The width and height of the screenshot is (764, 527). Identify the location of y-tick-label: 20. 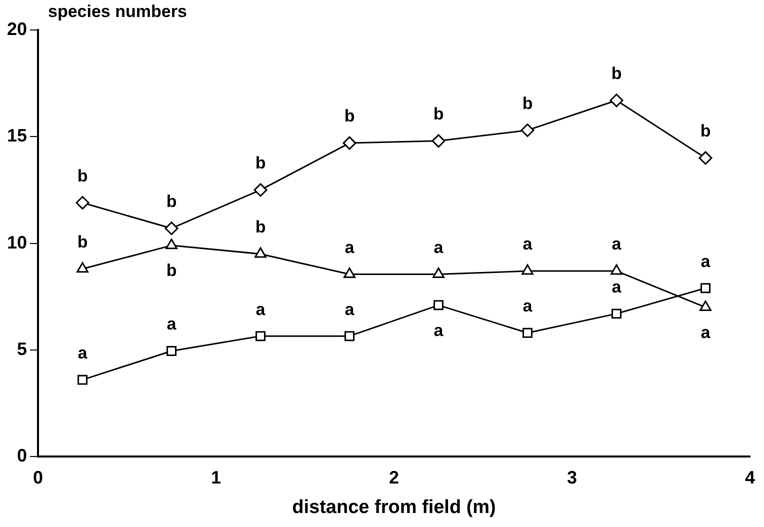
(17, 28).